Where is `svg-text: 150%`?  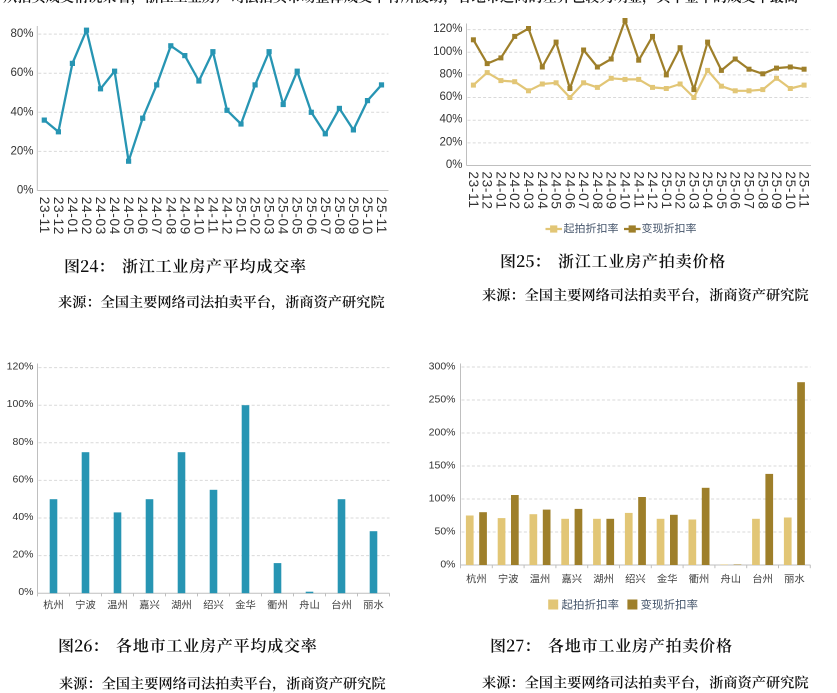 svg-text: 150% is located at coordinates (442, 466).